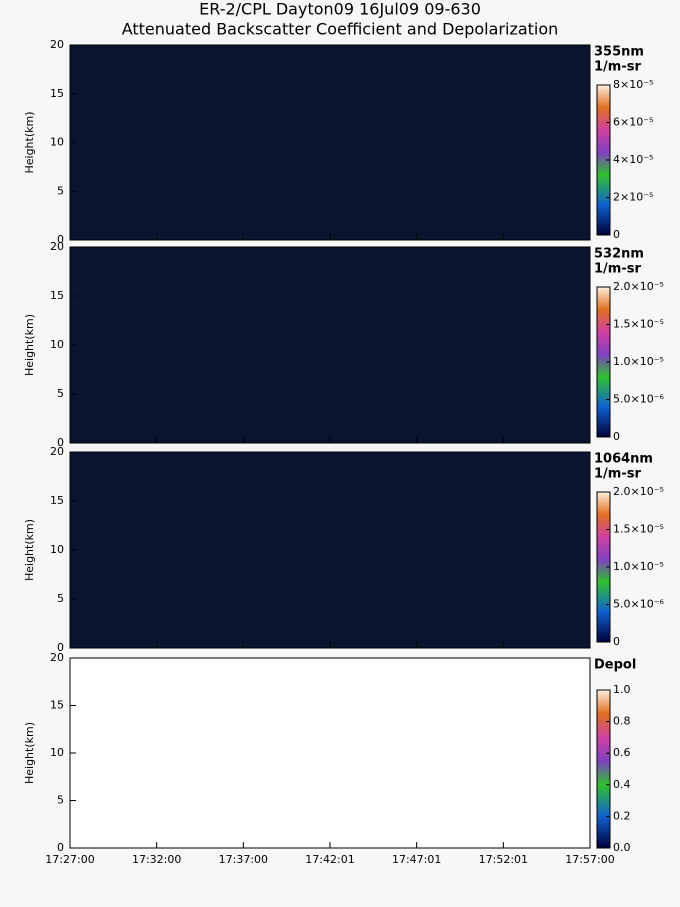 Image resolution: width=680 pixels, height=907 pixels. Describe the element at coordinates (503, 859) in the screenshot. I see `x-tick-label: 17:52:01` at that location.